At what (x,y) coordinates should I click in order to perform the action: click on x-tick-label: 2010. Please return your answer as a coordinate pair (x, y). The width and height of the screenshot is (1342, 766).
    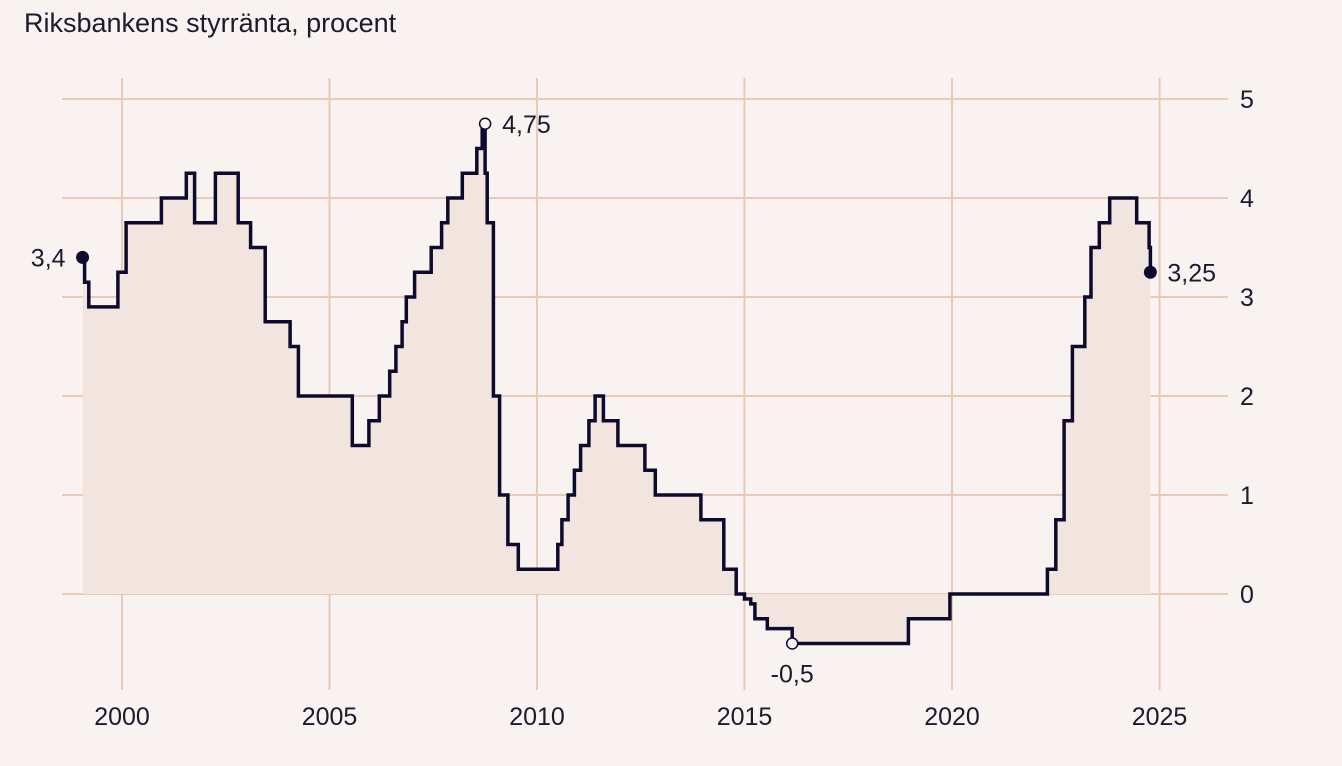
    Looking at the image, I should click on (537, 717).